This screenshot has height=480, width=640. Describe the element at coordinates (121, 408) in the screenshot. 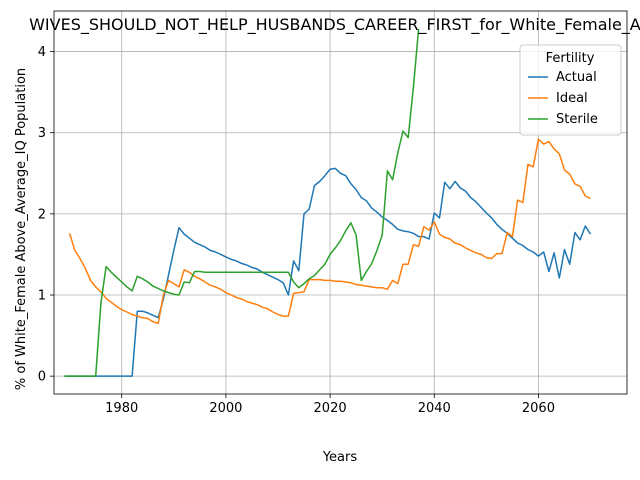

I see `x-tick-label: 1980` at that location.